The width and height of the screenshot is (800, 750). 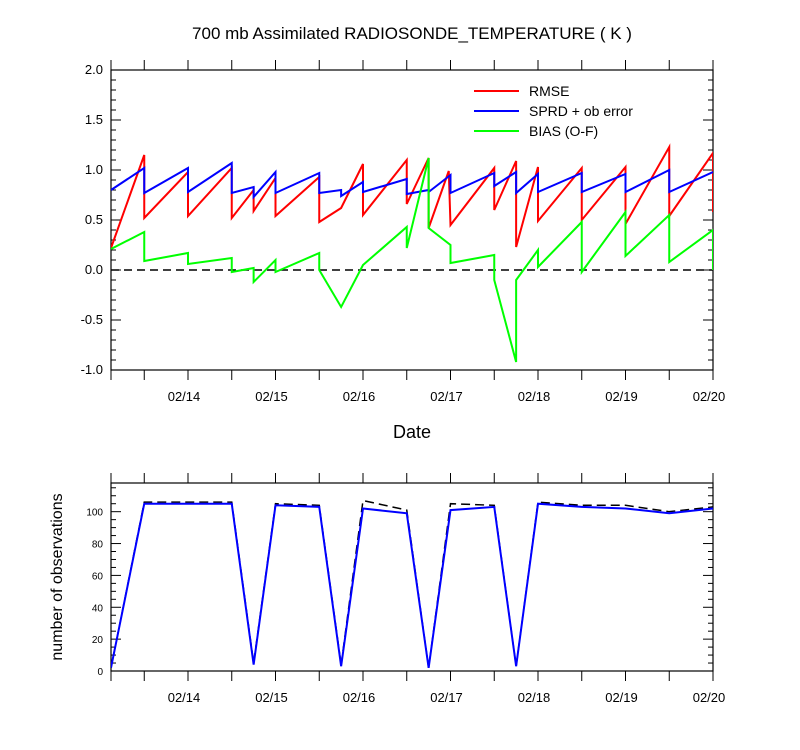 What do you see at coordinates (94, 119) in the screenshot?
I see `y-tick-label: 1.5` at bounding box center [94, 119].